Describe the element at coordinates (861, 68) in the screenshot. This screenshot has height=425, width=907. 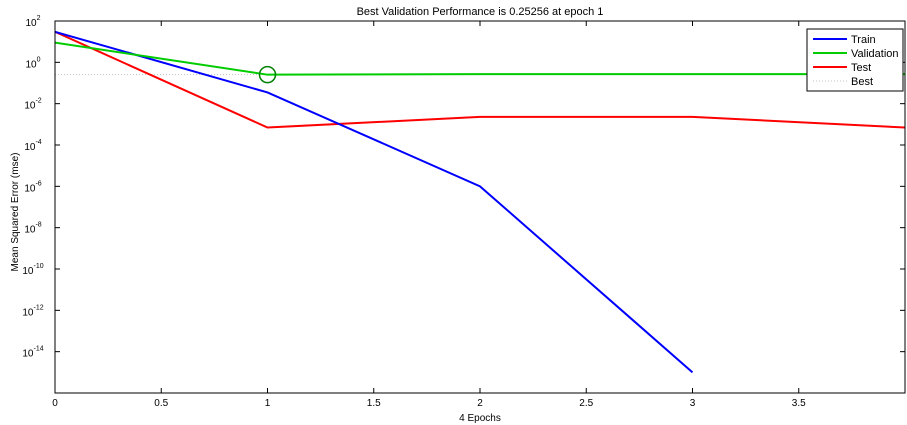
I see `legend-label-test: Test` at that location.